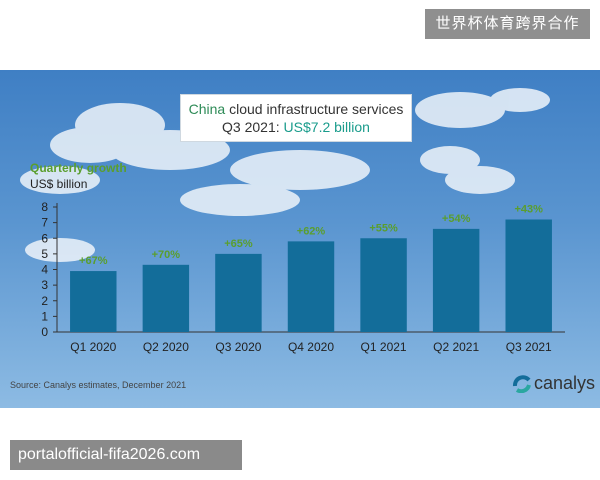  I want to click on x-tick-label: Q2 2020, so click(166, 347).